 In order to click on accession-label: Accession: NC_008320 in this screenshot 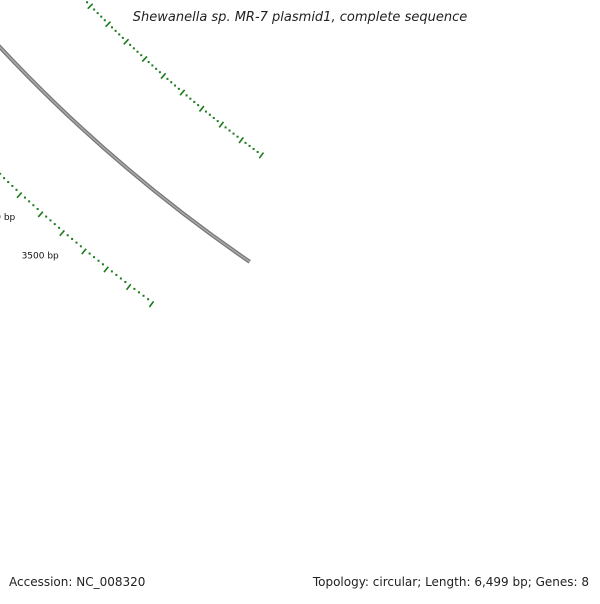, I will do `click(77, 582)`.